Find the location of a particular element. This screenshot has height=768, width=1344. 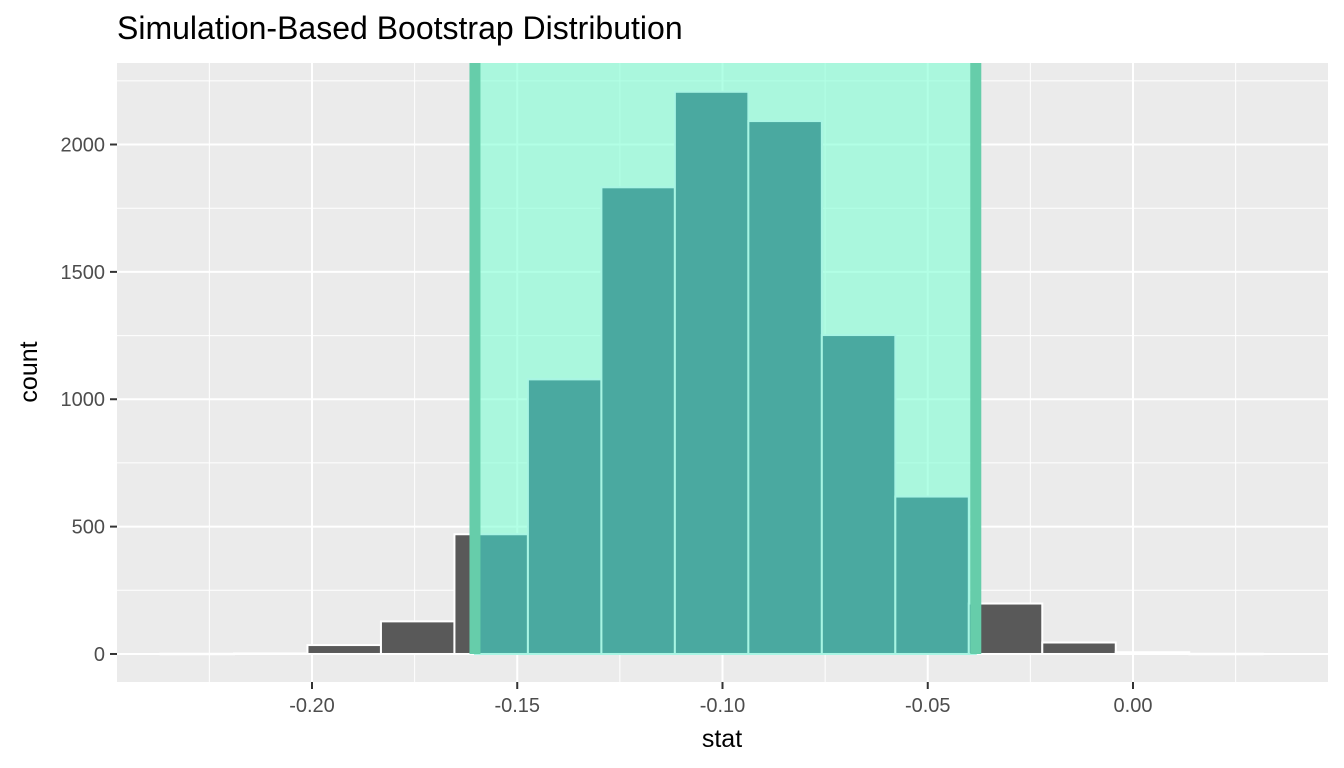

y-tick-label: 1500 is located at coordinates (83, 273).